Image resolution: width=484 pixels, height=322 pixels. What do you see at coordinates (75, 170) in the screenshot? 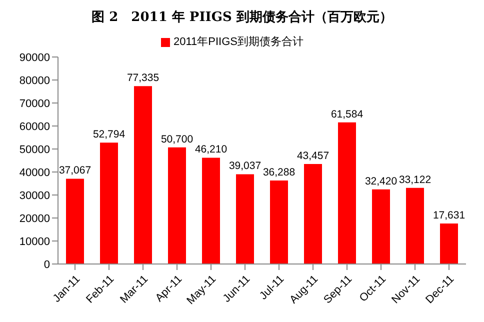
I see `data-label: 37,067` at bounding box center [75, 170].